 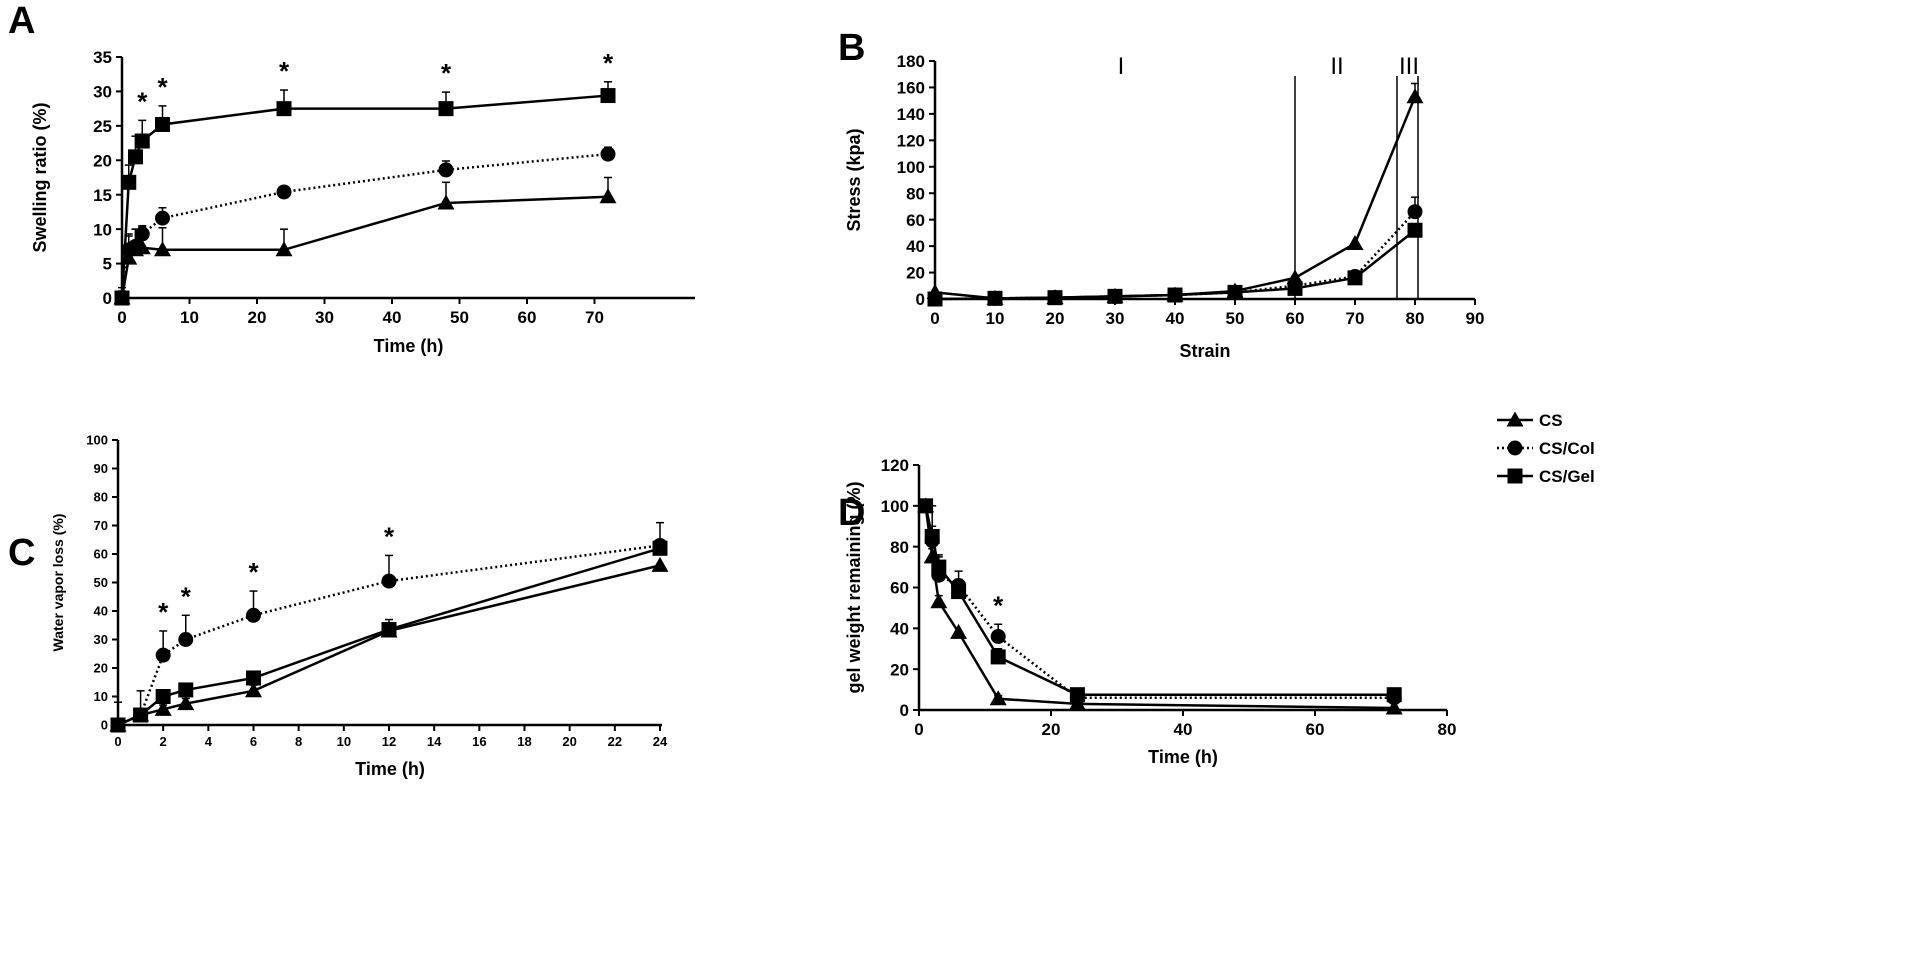 I want to click on x-tick-label: 18, so click(x=524, y=741).